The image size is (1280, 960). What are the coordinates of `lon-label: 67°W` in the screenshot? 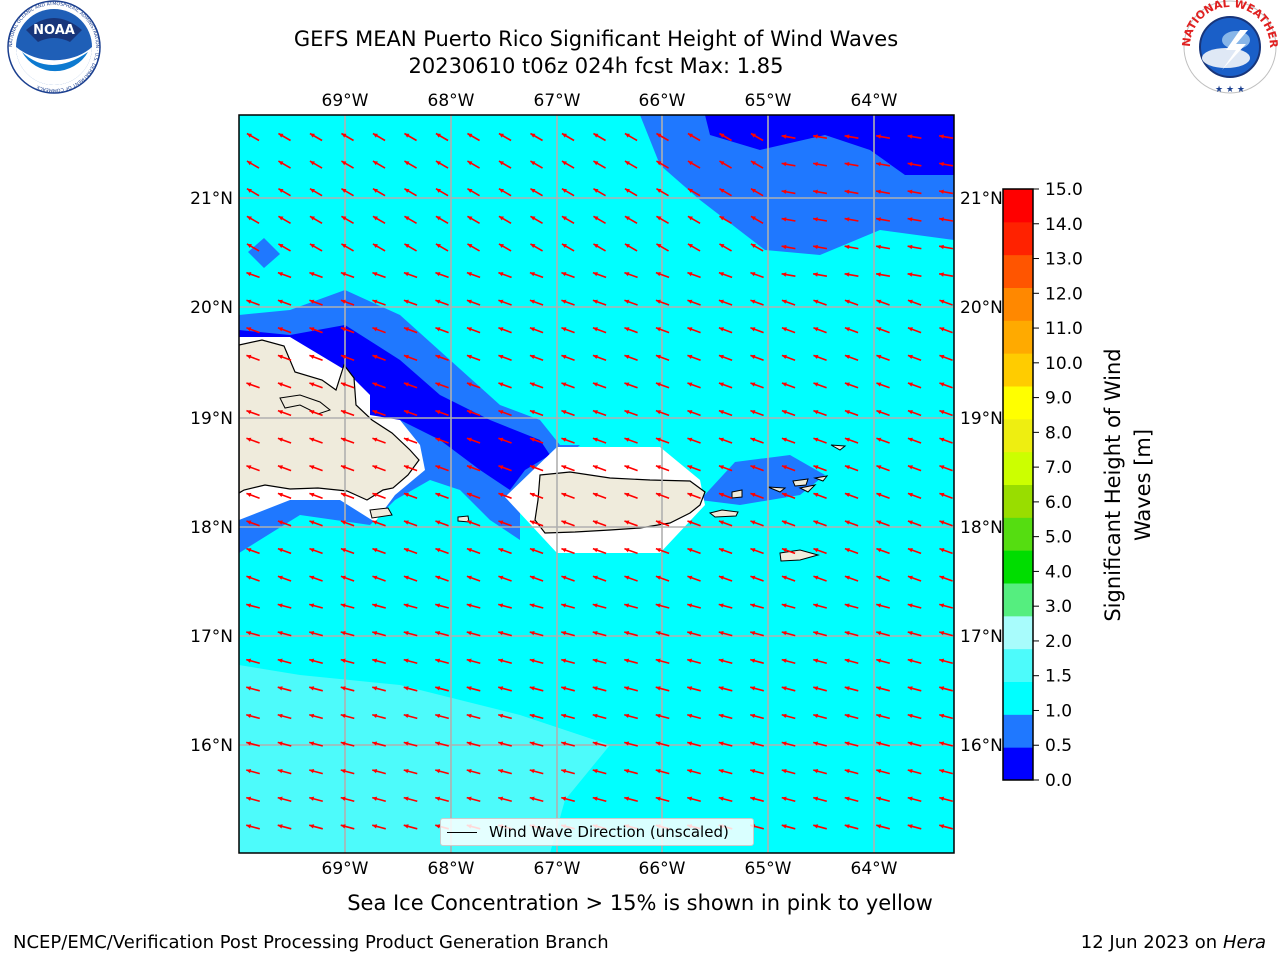 It's located at (557, 101).